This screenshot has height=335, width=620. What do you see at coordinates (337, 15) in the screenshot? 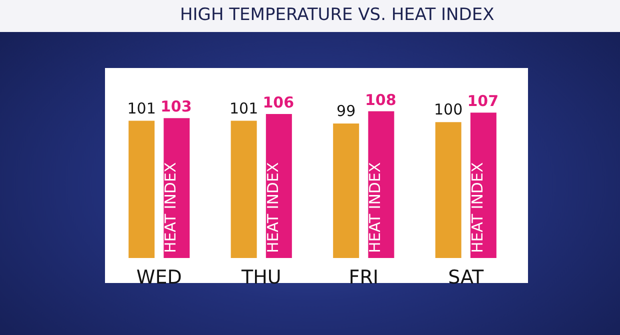
I see `chart-title: HIGH TEMPERATURE VS. HEAT INDEX` at bounding box center [337, 15].